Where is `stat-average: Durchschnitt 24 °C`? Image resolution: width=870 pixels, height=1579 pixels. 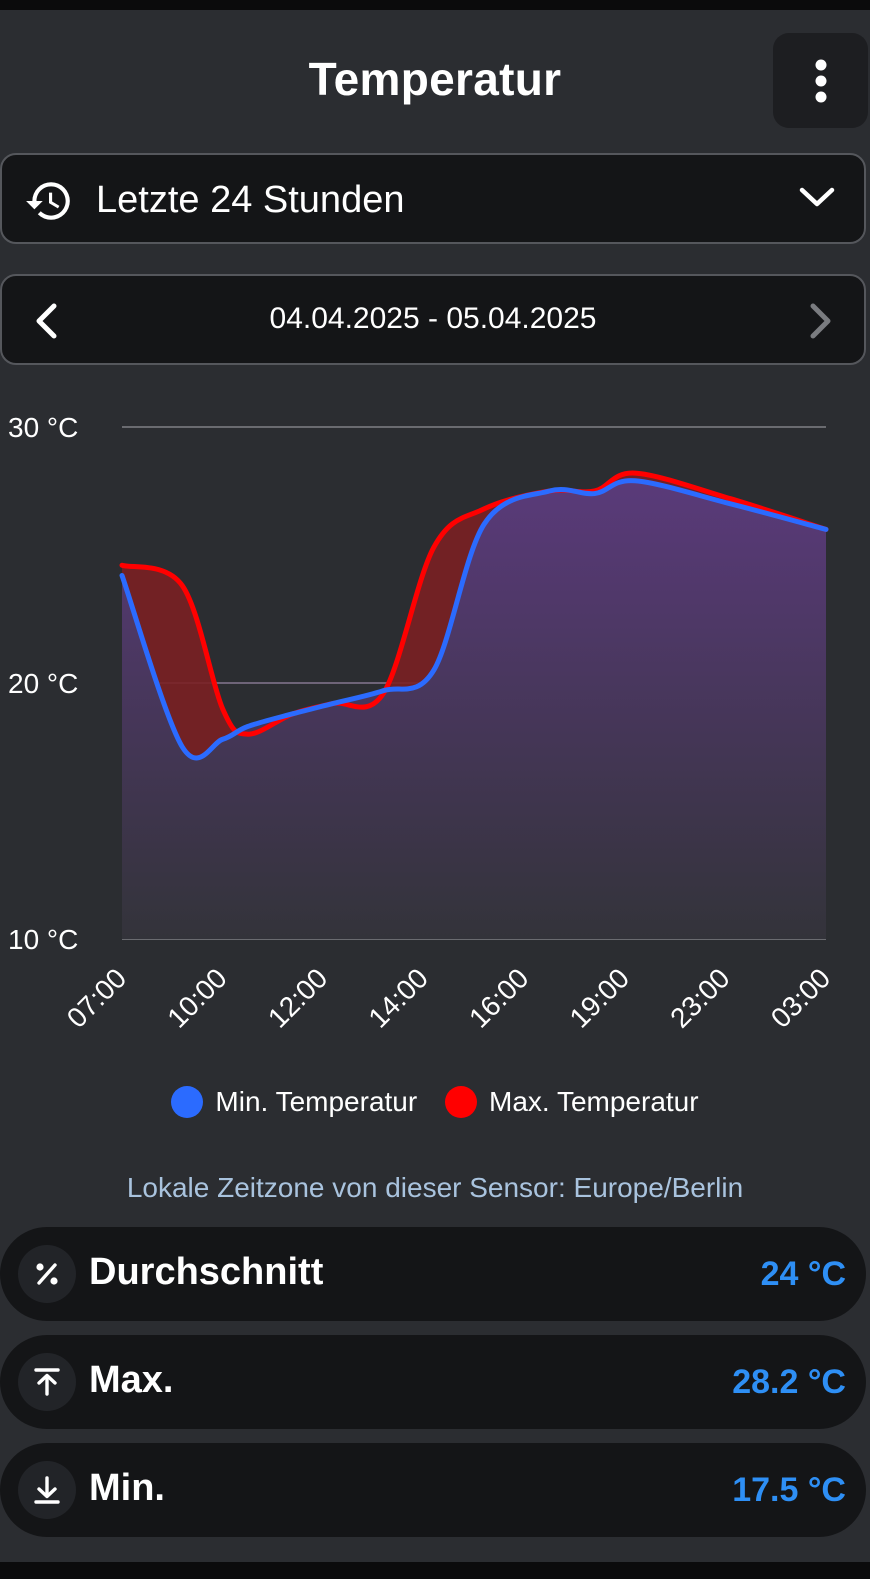
stat-average: Durchschnitt 24 °C is located at coordinates (433, 1274).